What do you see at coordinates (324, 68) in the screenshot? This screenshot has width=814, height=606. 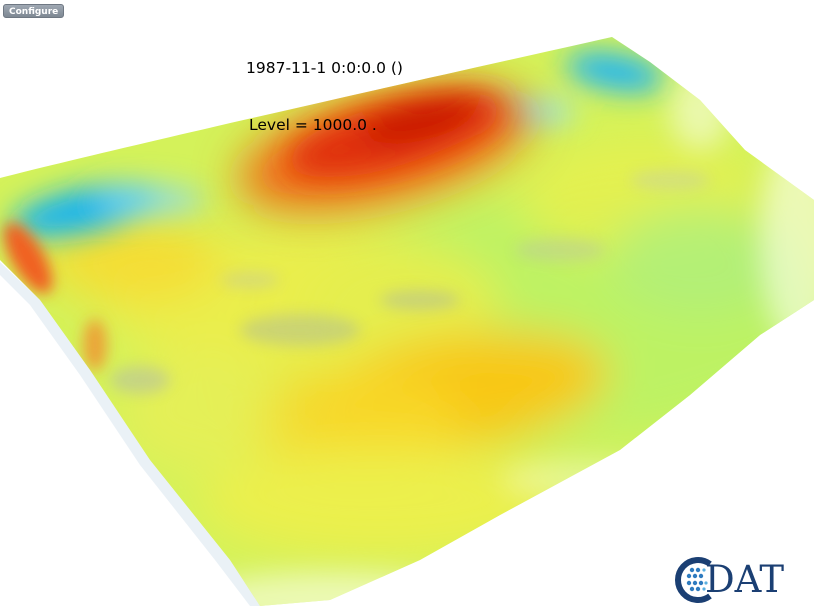 I see `timestamp-label: 1987-11-1 0:0:0.0 ()` at bounding box center [324, 68].